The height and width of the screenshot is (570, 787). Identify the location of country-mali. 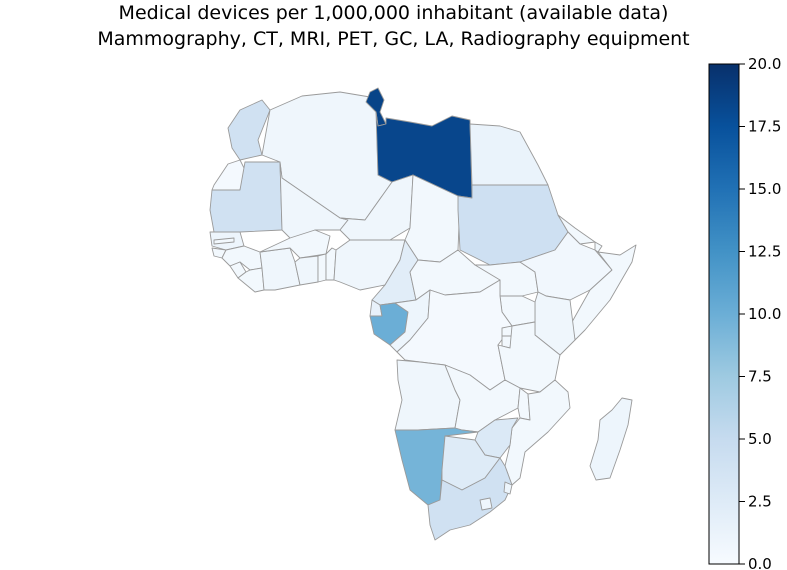
(314, 200).